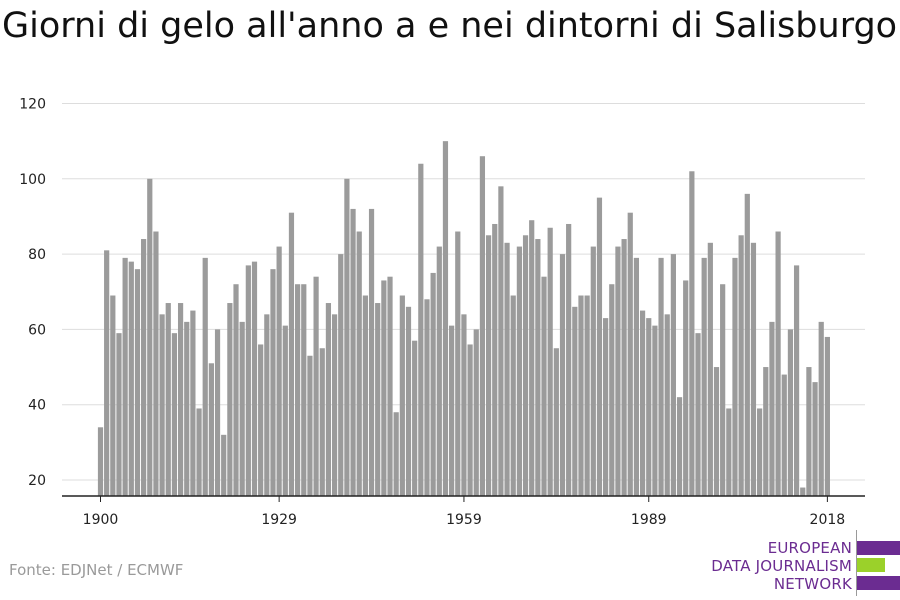  Describe the element at coordinates (710, 369) in the screenshot. I see `bar-1999` at that location.